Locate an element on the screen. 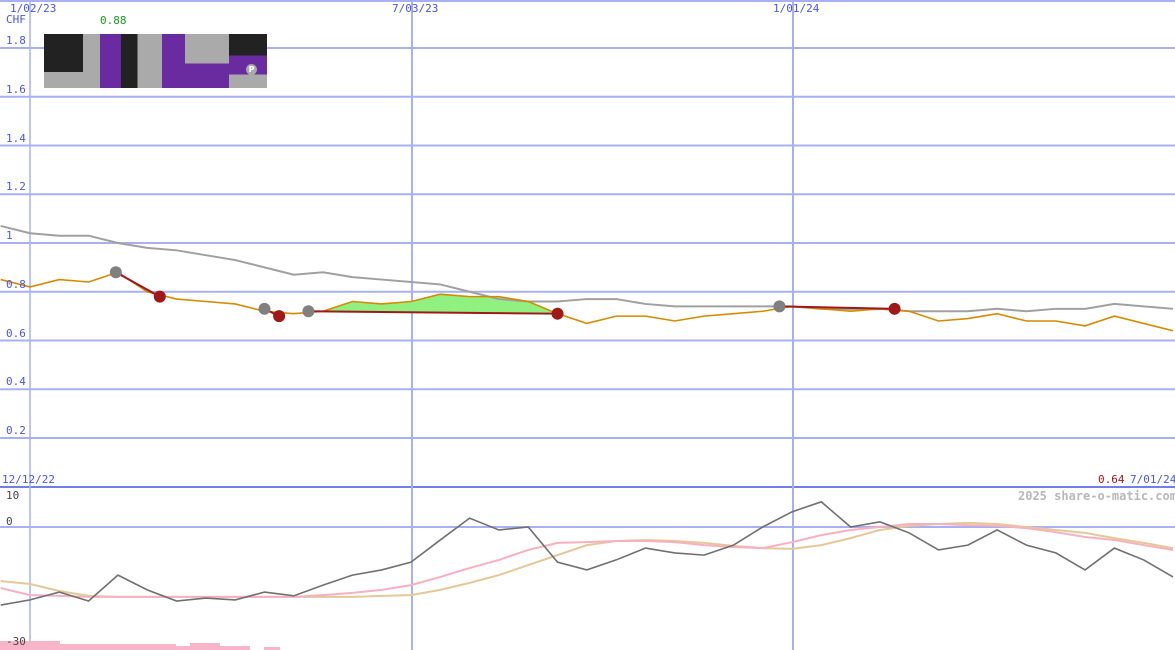 The width and height of the screenshot is (1175, 650). y-tick-label: 0.8 is located at coordinates (16, 284).